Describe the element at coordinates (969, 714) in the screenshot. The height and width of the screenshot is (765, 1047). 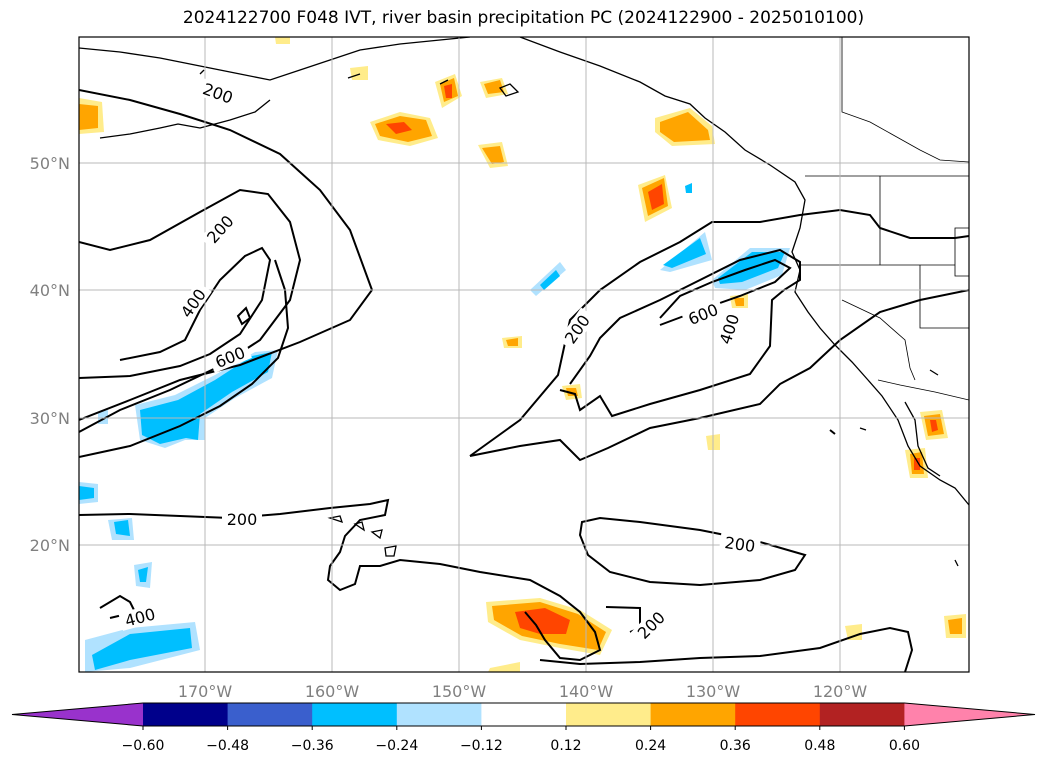
I see `colorbar-extend-max` at that location.